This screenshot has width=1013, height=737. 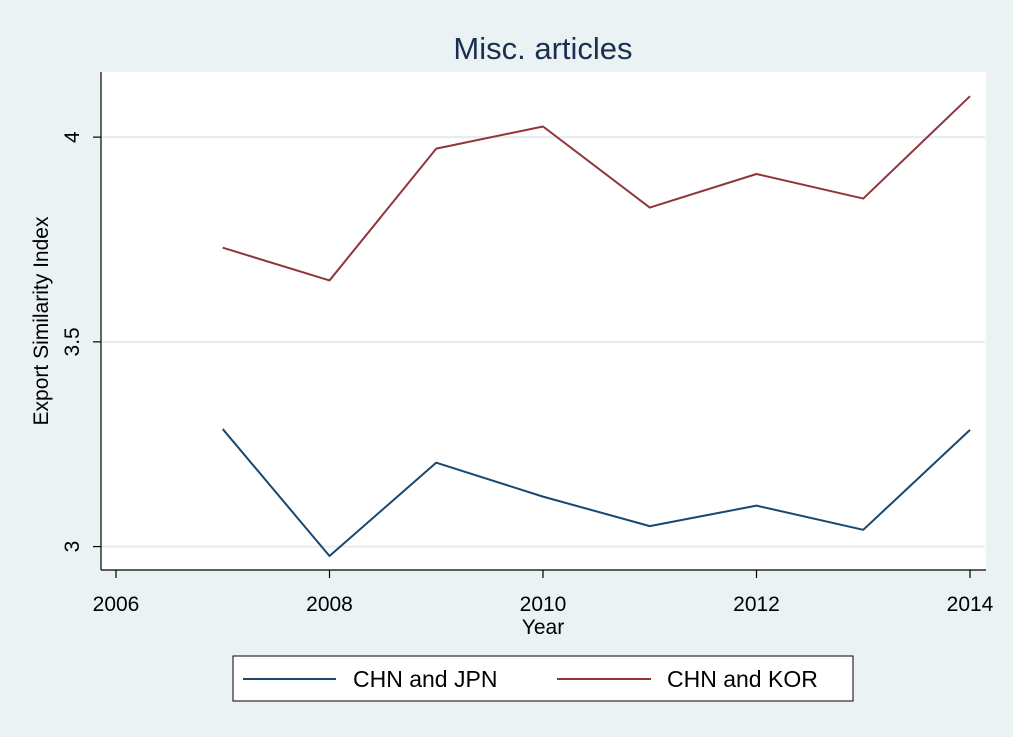 I want to click on series-line-chn-and-jpn, so click(x=596, y=492).